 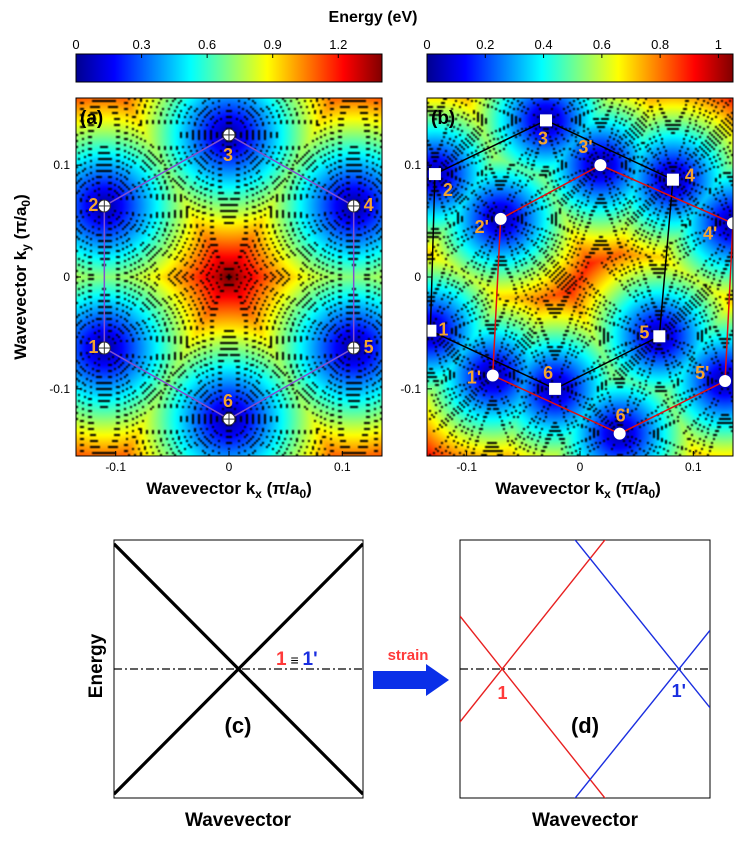 What do you see at coordinates (660, 44) in the screenshot?
I see `colorbar-tick-label: 0.8` at bounding box center [660, 44].